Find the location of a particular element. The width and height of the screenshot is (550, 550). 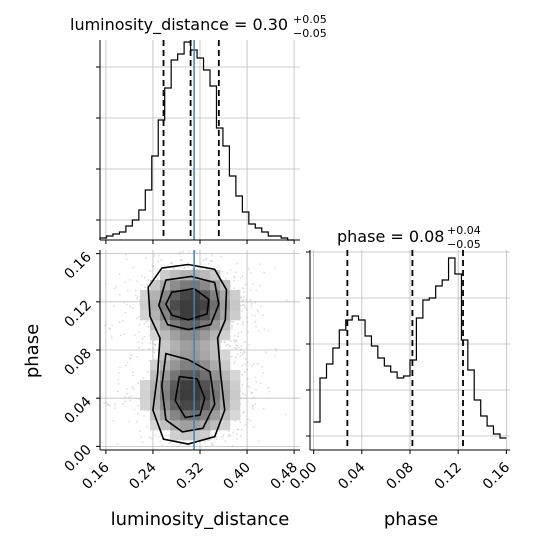

y-axis-label-phase: phase is located at coordinates (32, 351).